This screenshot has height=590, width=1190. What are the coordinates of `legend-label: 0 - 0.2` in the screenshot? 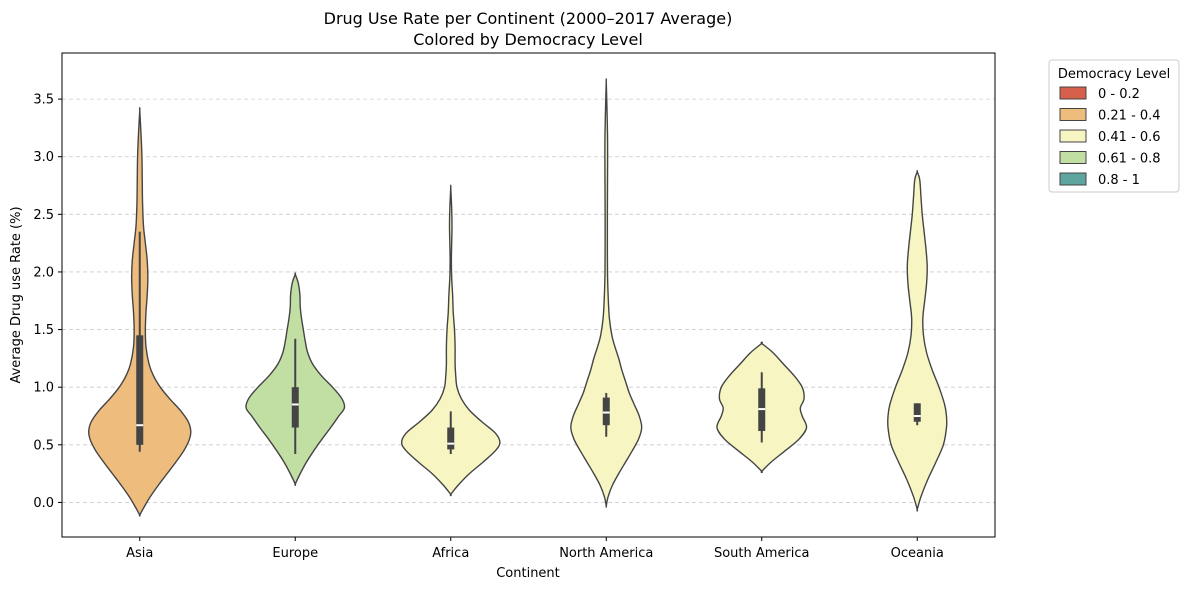 It's located at (1119, 94).